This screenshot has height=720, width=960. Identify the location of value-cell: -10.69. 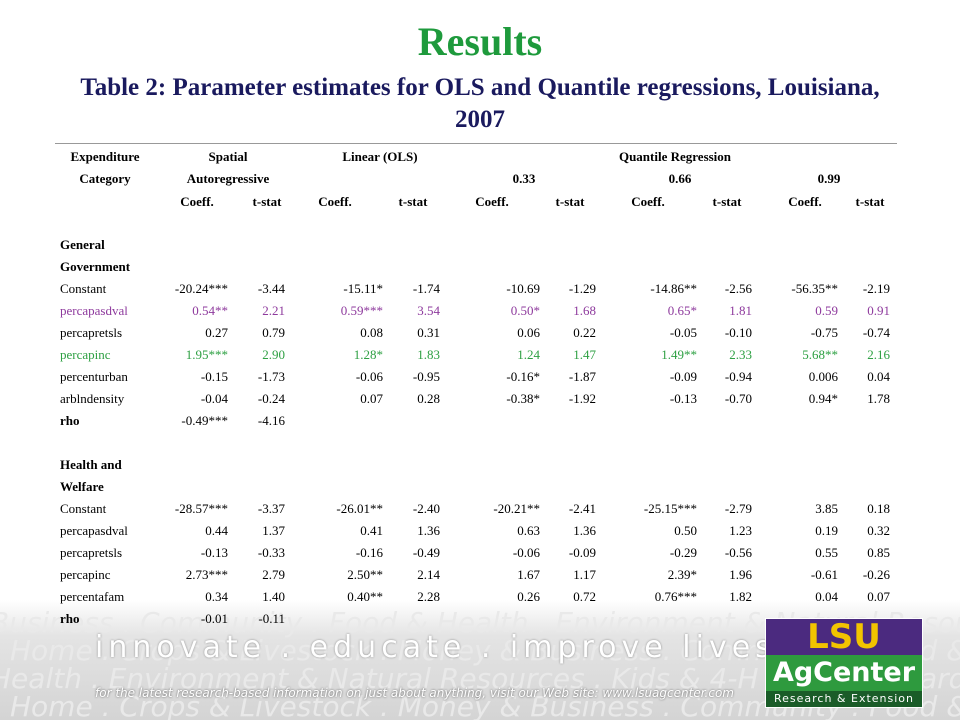
(523, 288).